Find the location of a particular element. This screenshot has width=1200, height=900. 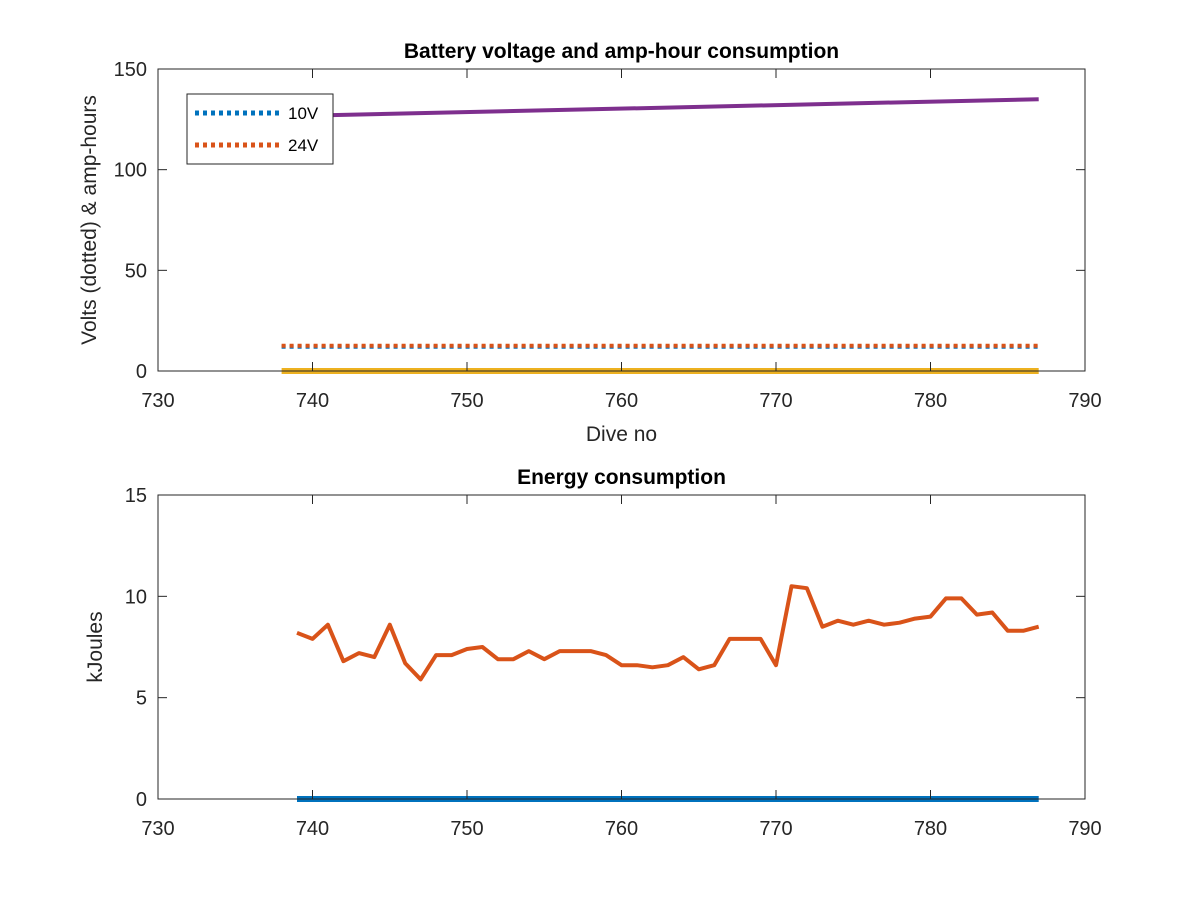

voltage-x-tick-label: 730 is located at coordinates (157, 401).